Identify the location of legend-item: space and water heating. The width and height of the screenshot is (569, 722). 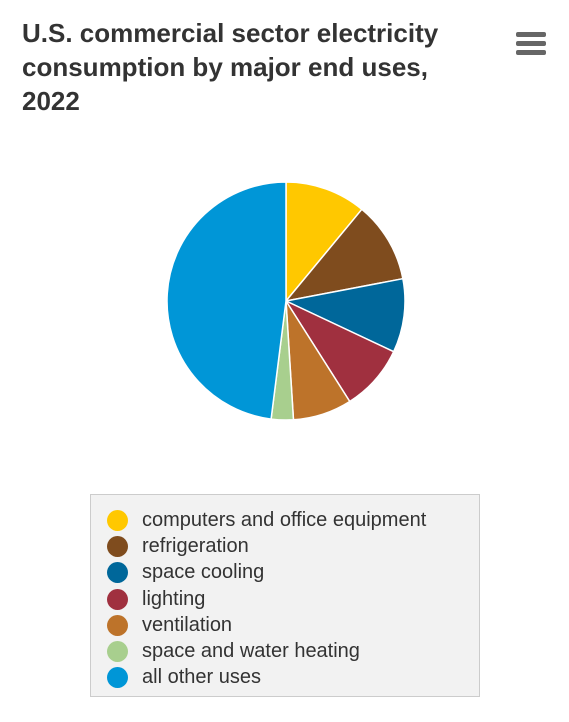
(293, 651).